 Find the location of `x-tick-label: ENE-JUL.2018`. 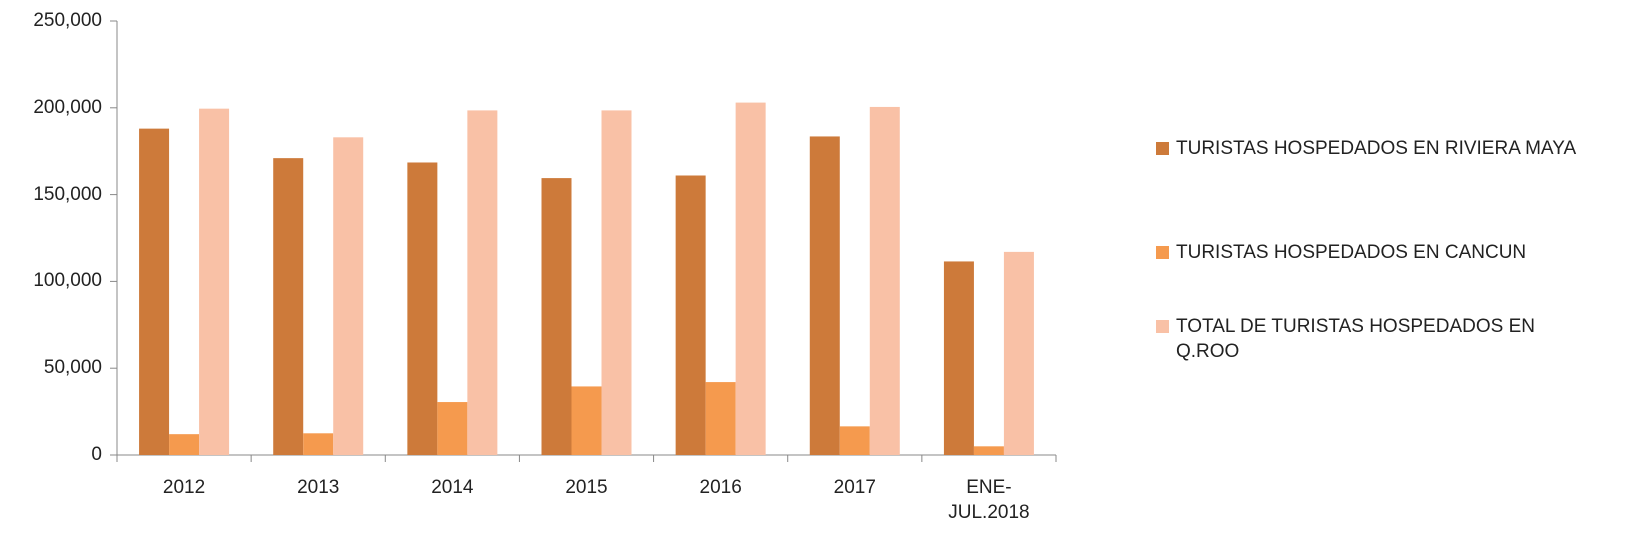

x-tick-label: ENE-JUL.2018 is located at coordinates (989, 500).